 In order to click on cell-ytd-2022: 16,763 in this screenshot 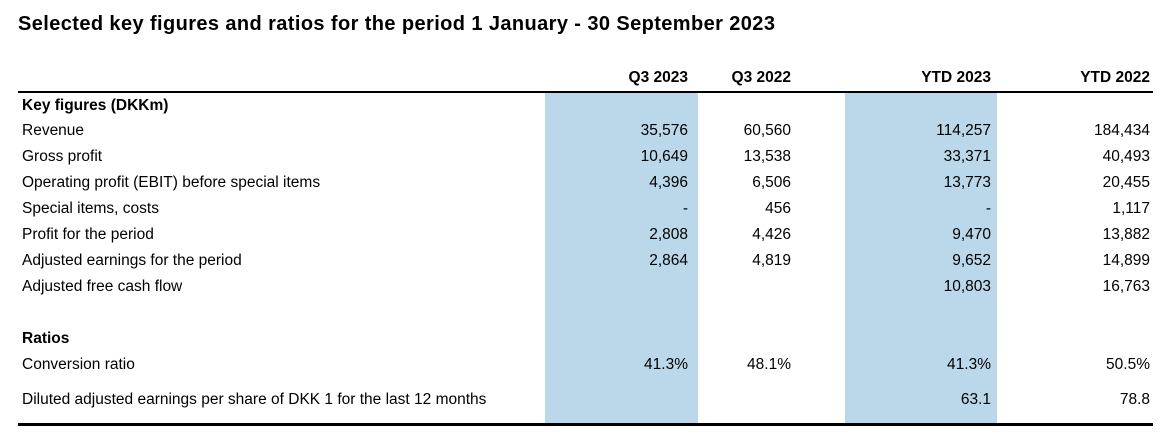, I will do `click(1126, 286)`.